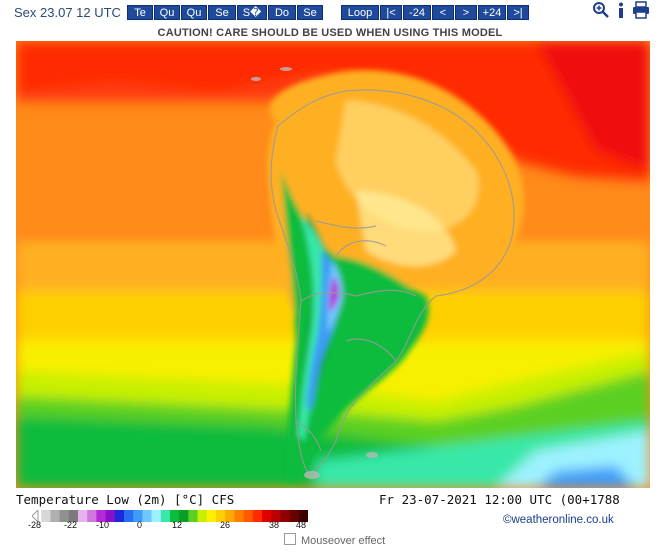 This screenshot has width=660, height=552. I want to click on next-button: >, so click(466, 12).